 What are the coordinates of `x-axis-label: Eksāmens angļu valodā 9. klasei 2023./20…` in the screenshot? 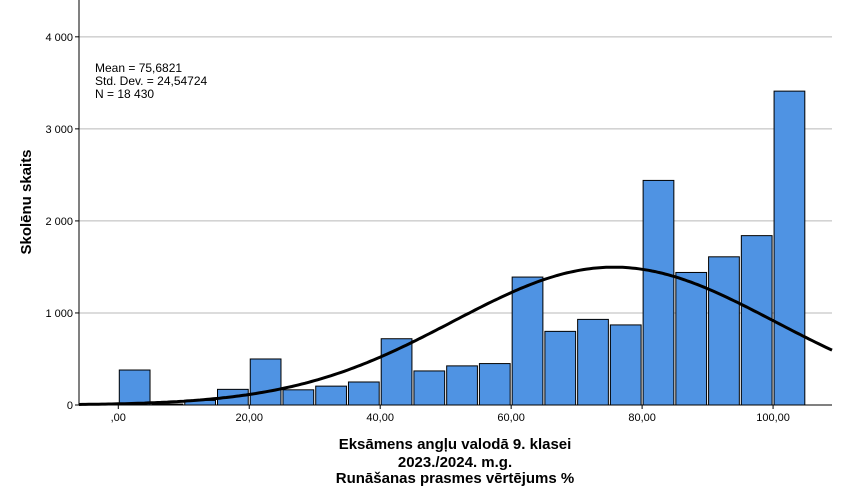 It's located at (455, 461).